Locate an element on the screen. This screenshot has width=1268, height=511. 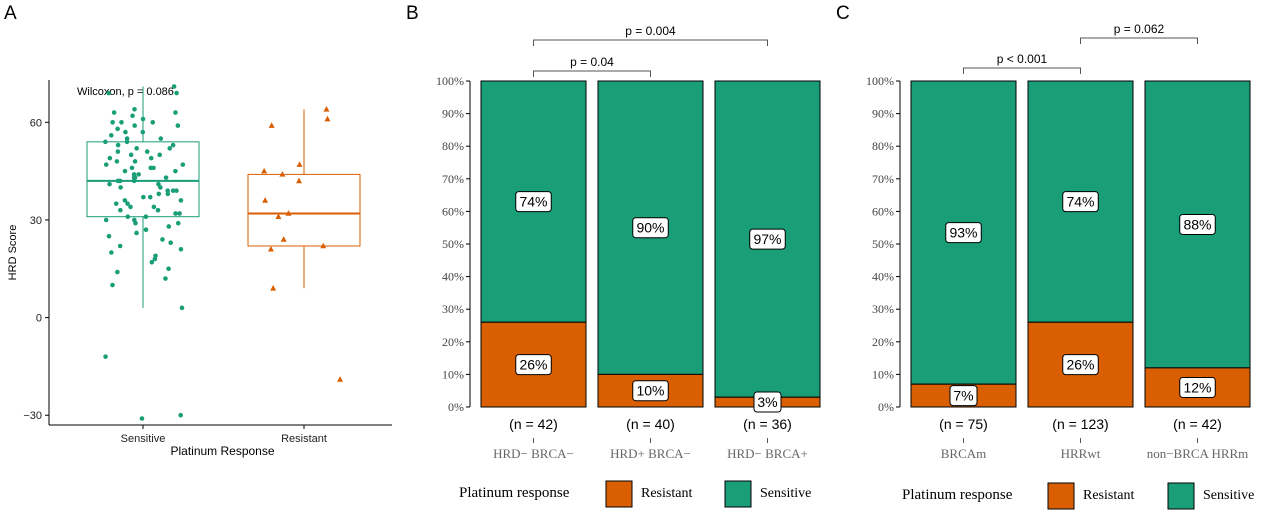
data-label-sensitive: 88% is located at coordinates (1197, 224).